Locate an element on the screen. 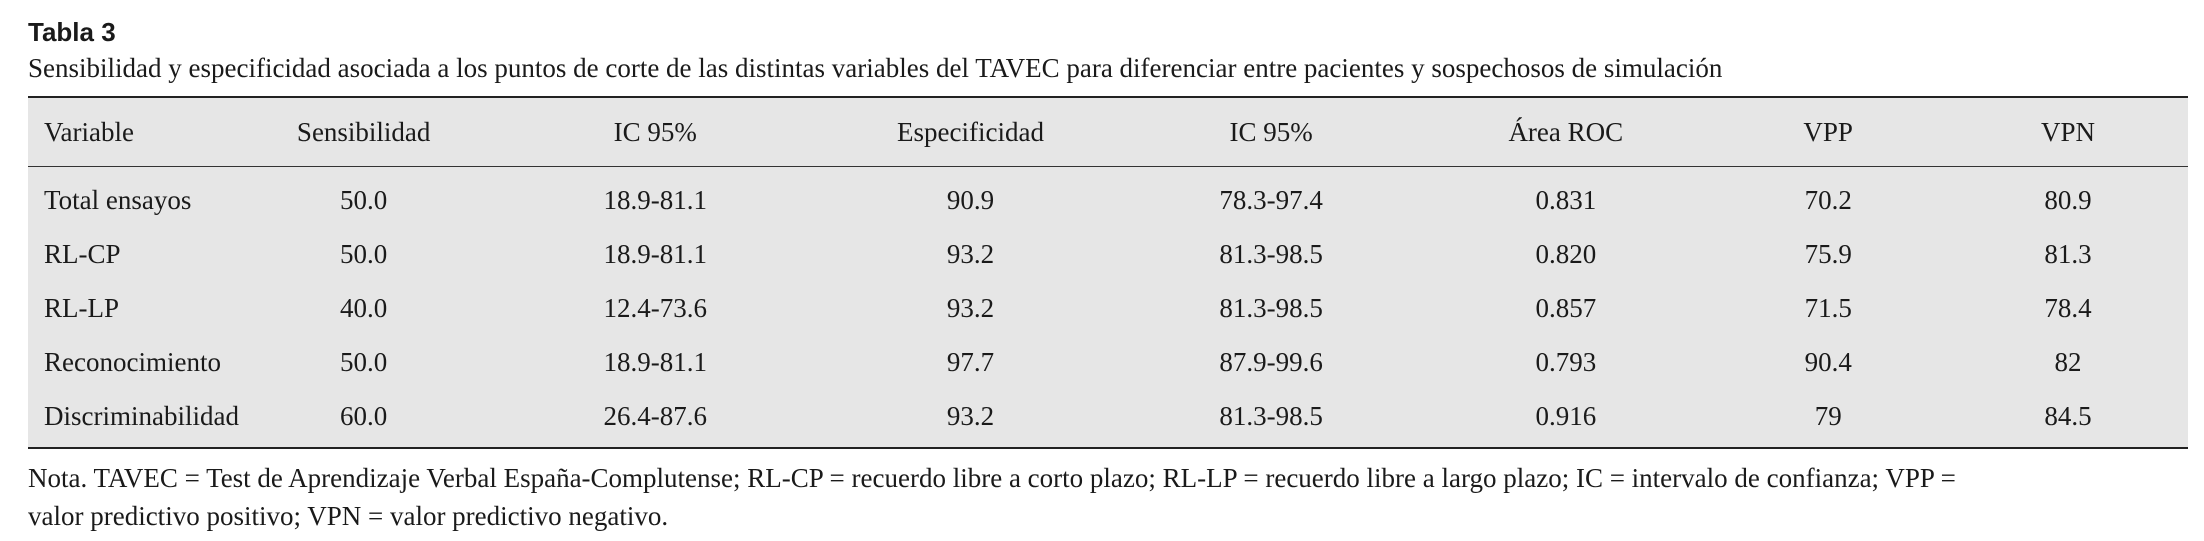 Image resolution: width=2204 pixels, height=541 pixels. header-especificidad: Especificidad is located at coordinates (970, 131).